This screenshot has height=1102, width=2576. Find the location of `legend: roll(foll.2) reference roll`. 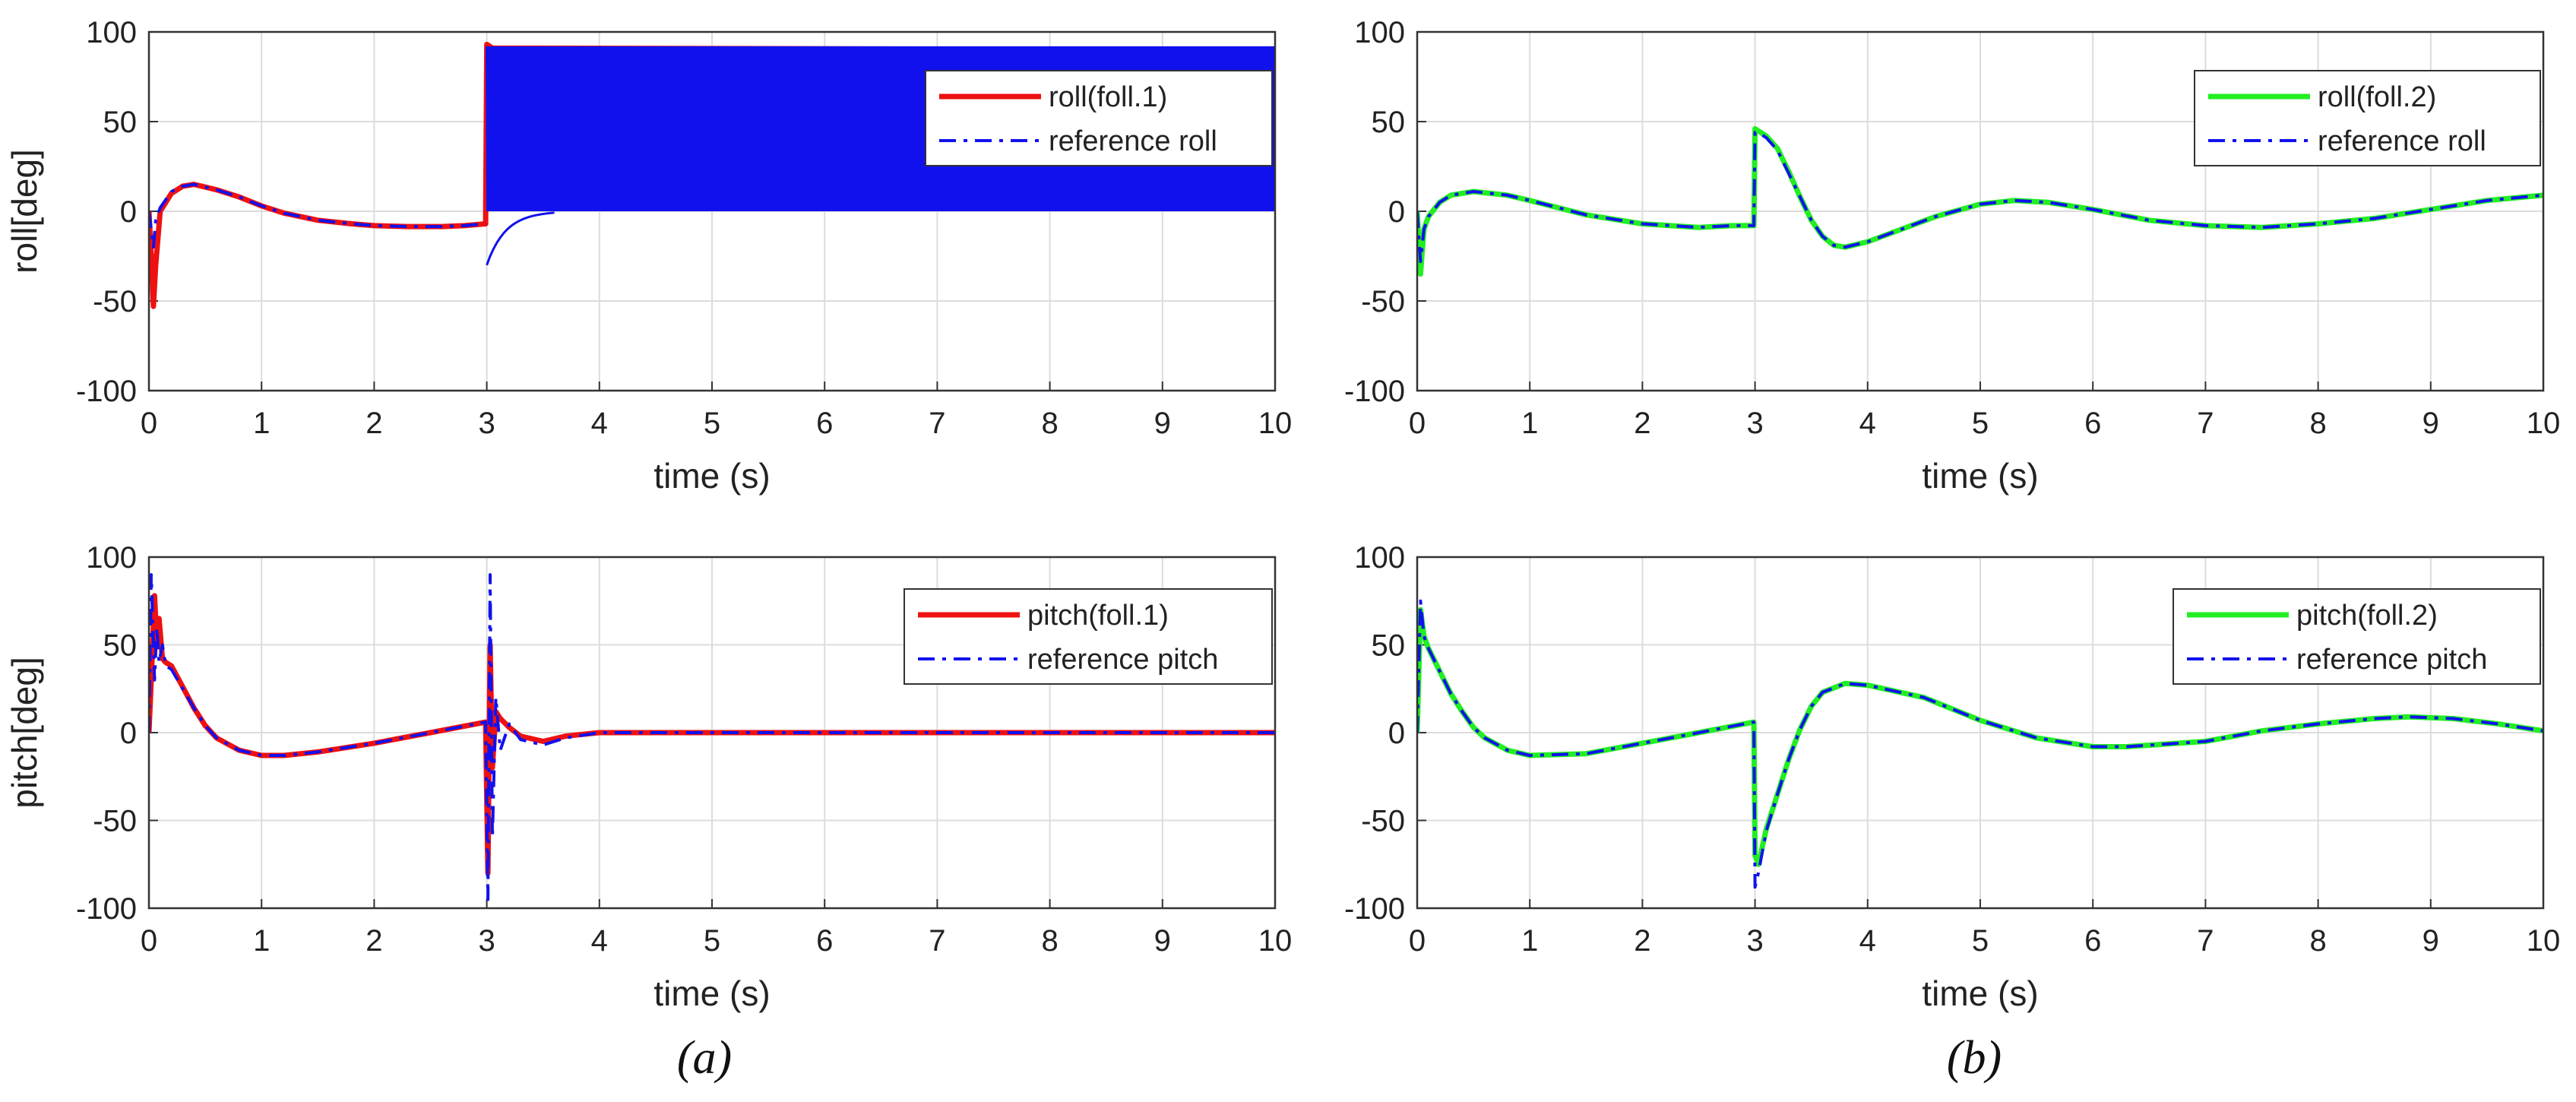

legend: roll(foll.2) reference roll is located at coordinates (2367, 118).